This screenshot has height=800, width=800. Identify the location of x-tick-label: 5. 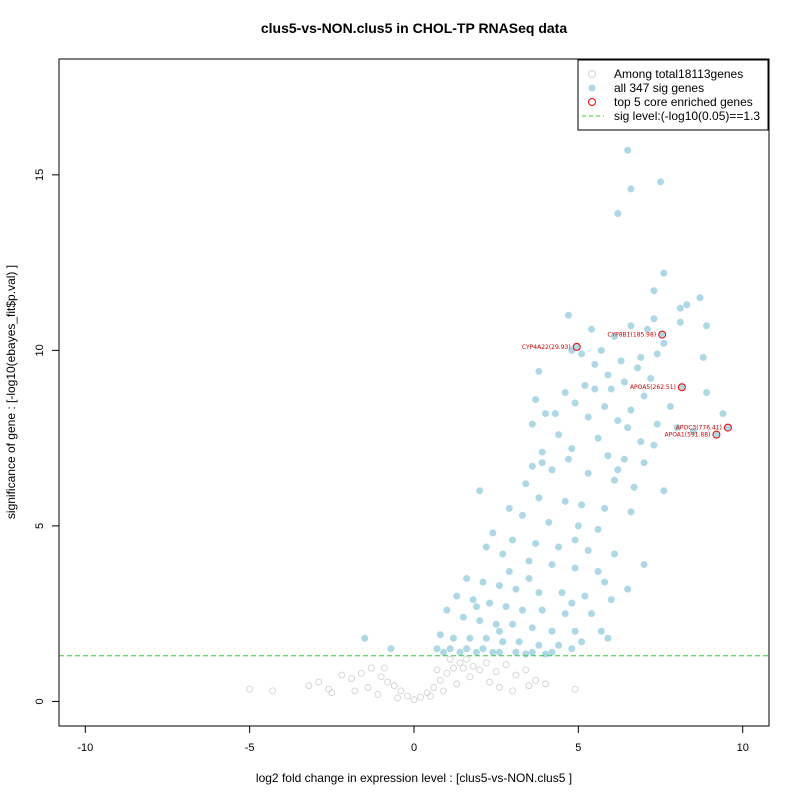
(578, 748).